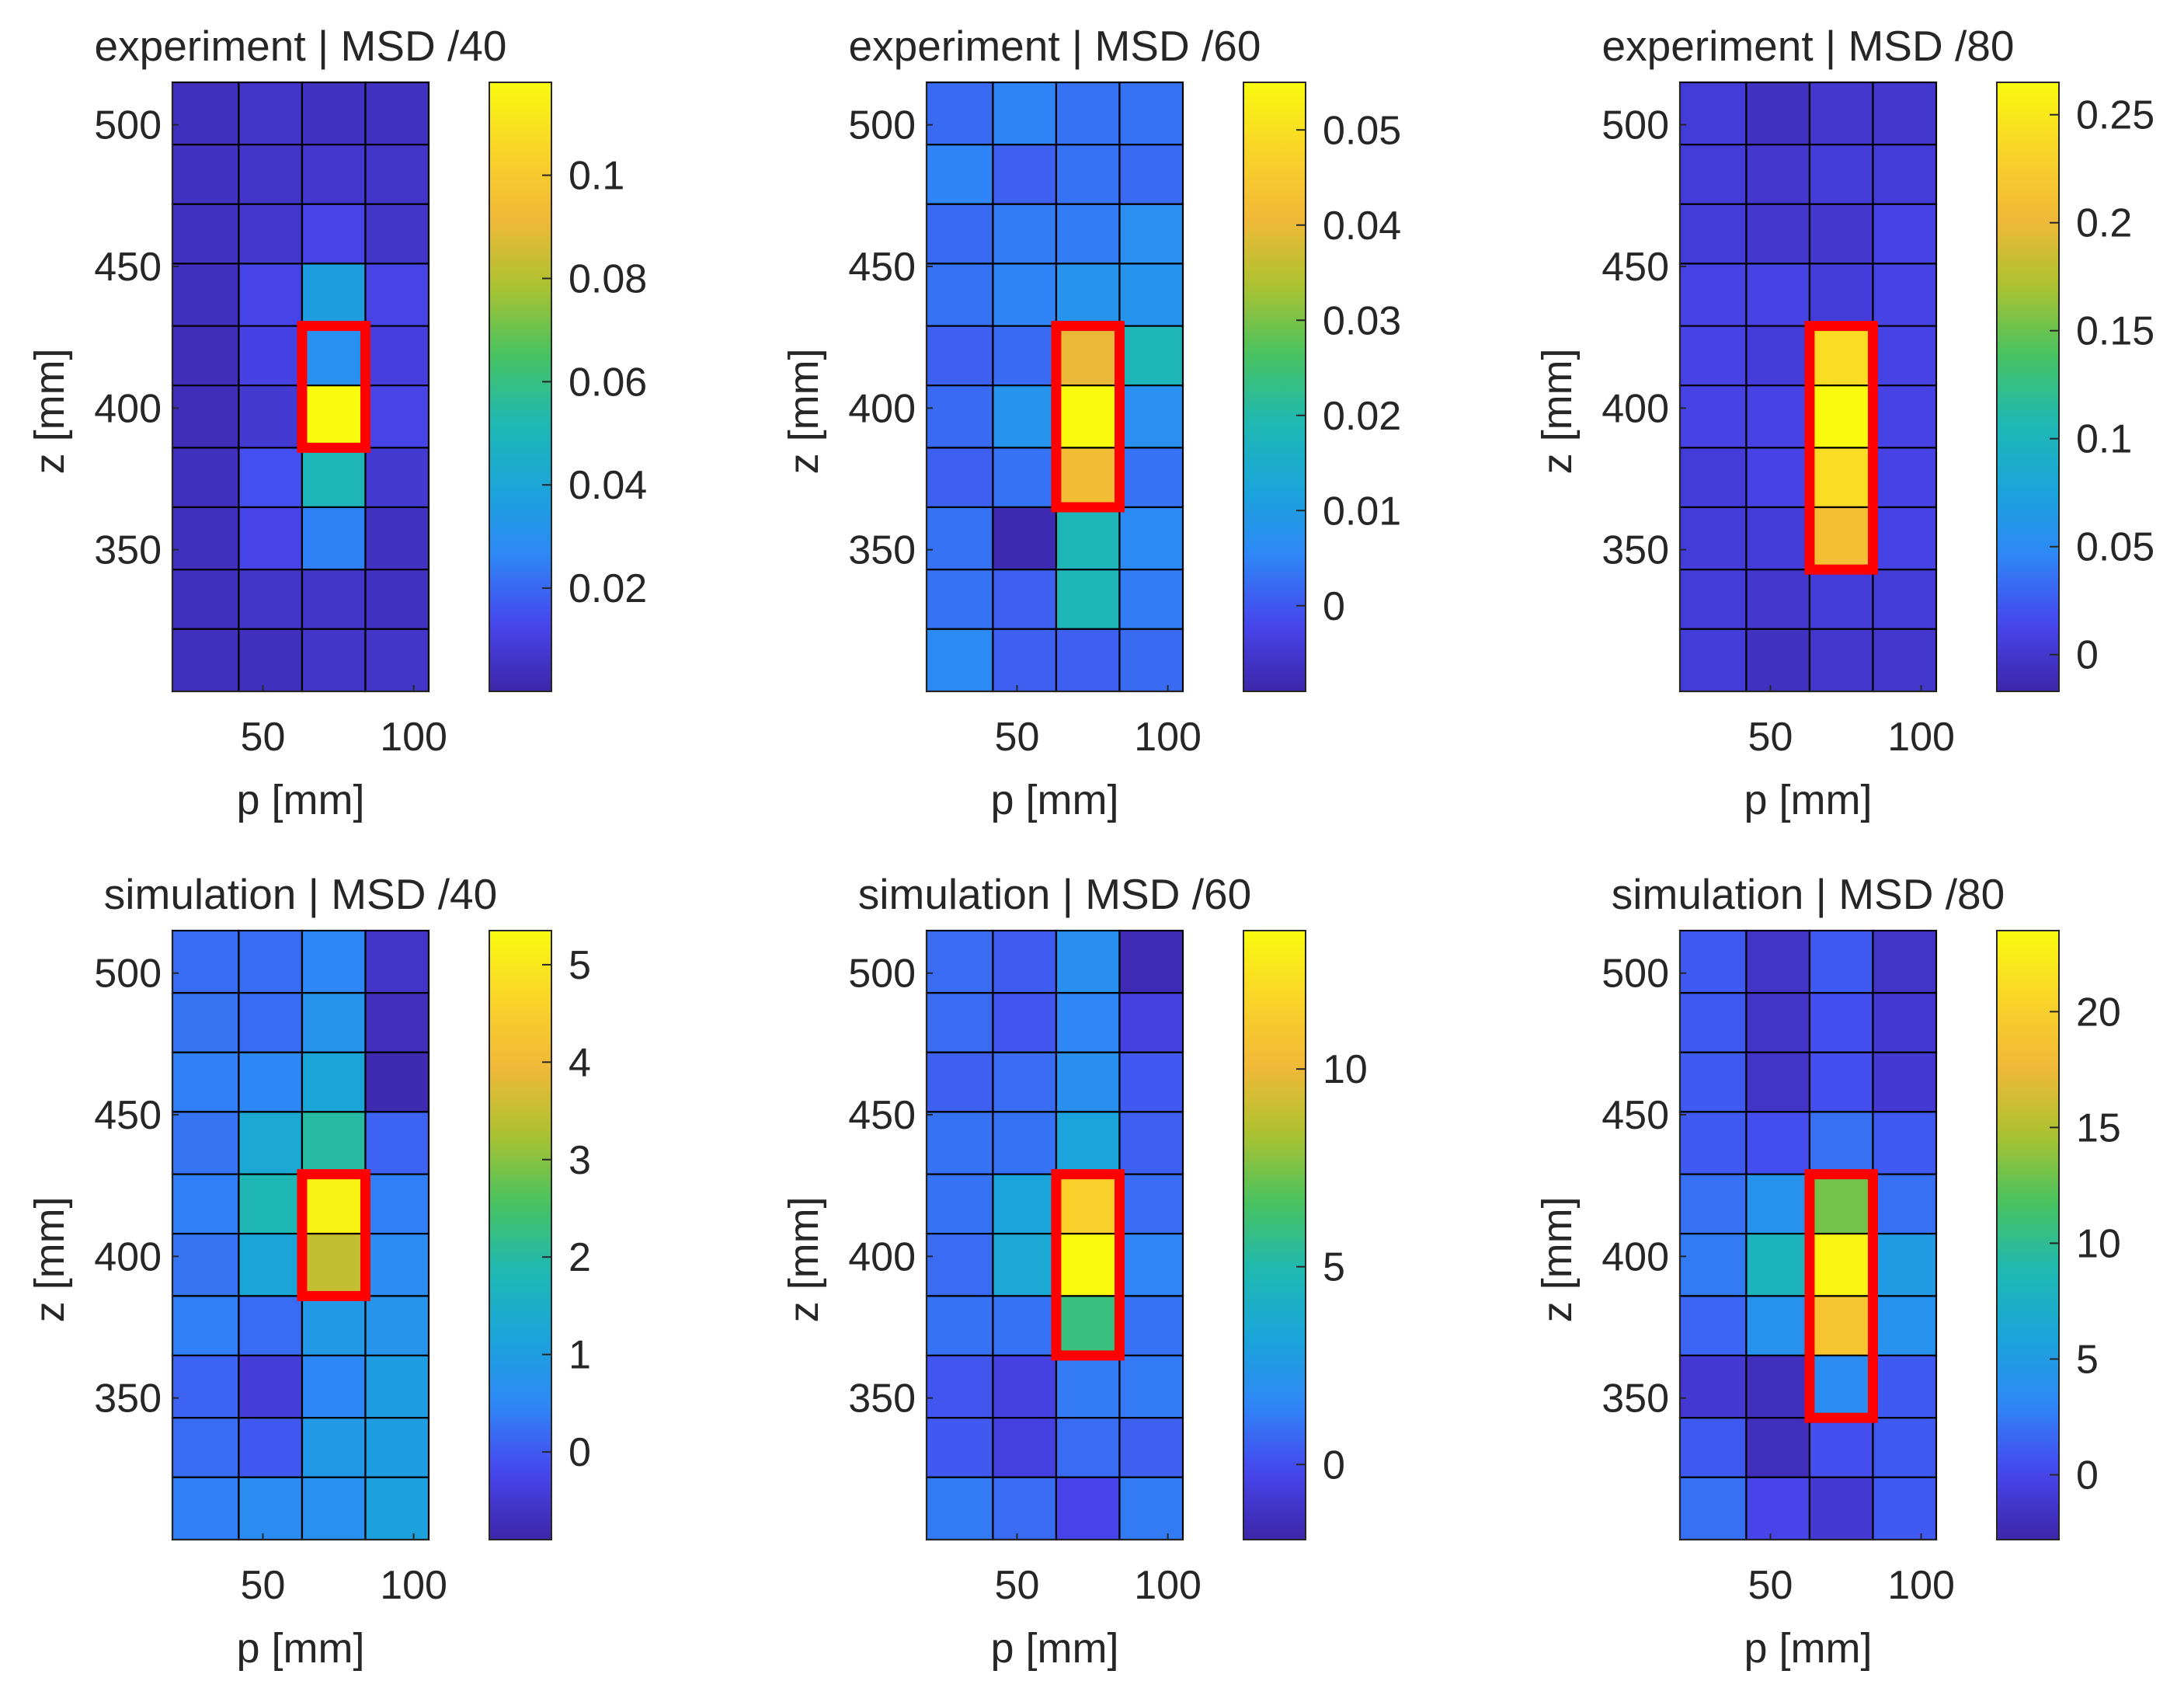  What do you see at coordinates (2099, 1127) in the screenshot?
I see `colorbar-tick-label: 15` at bounding box center [2099, 1127].